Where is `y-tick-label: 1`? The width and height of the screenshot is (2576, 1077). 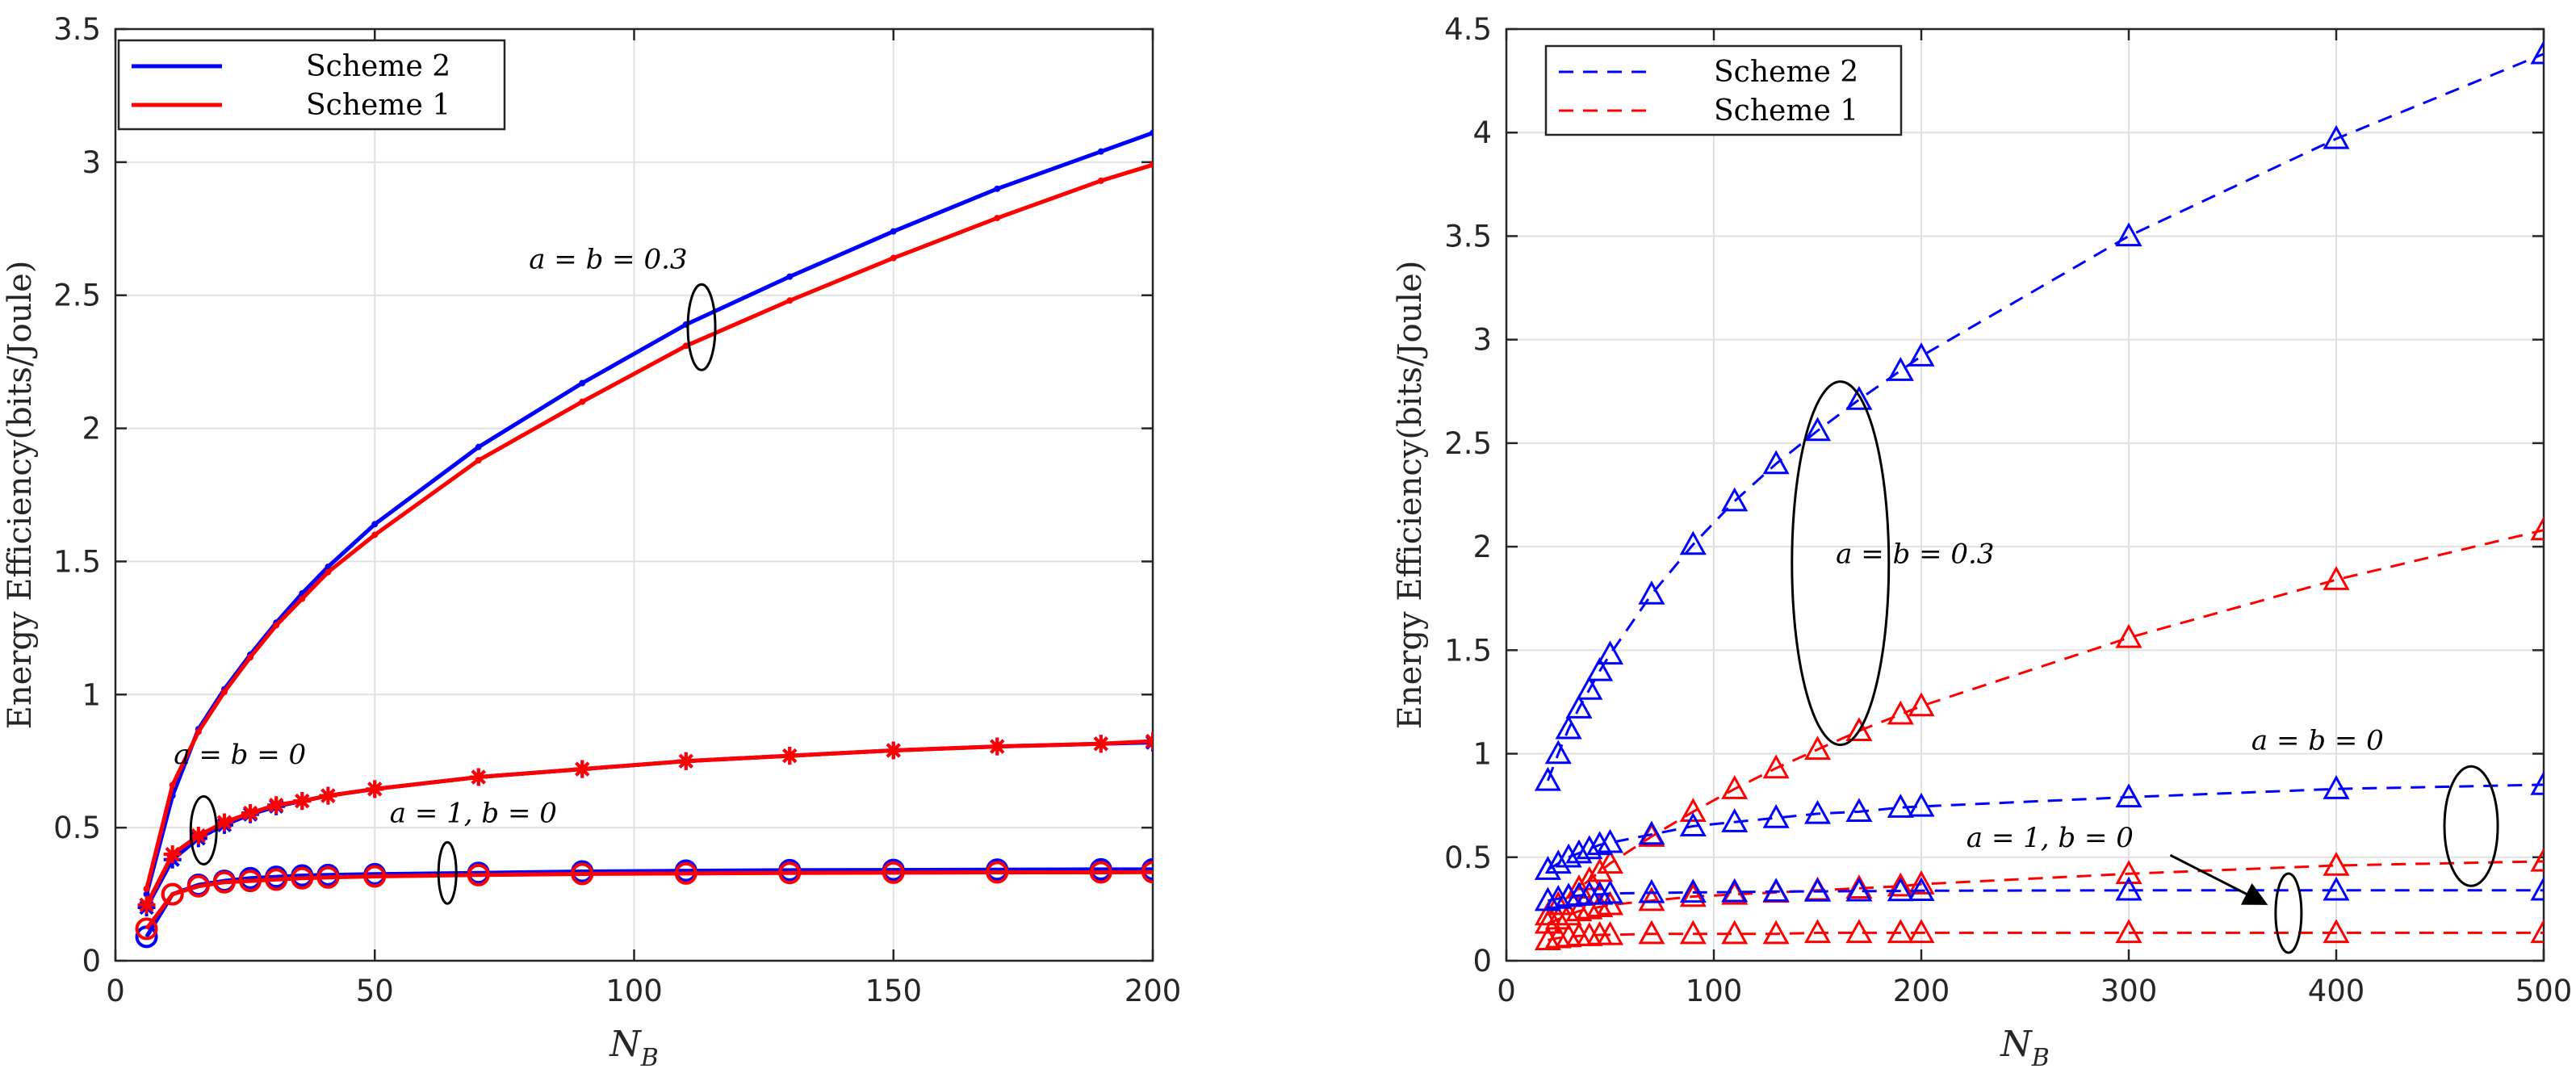
y-tick-label: 1 is located at coordinates (1482, 754).